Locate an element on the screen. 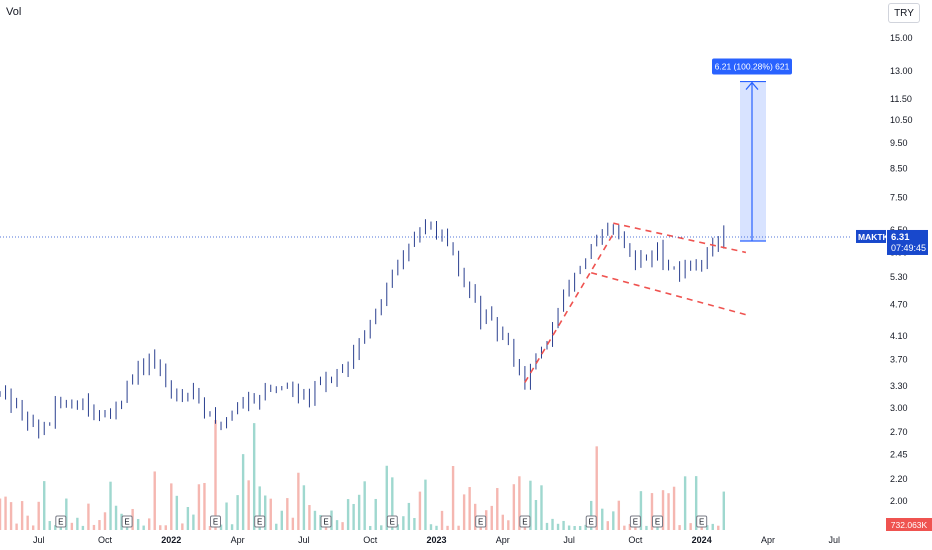  earnings-markers: EEEEEEEEEEEEE is located at coordinates (354, 521).